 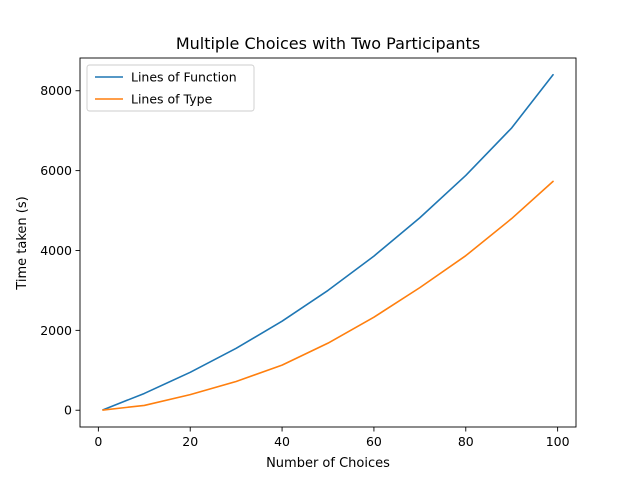 What do you see at coordinates (374, 441) in the screenshot?
I see `x-tick-label: 60` at bounding box center [374, 441].